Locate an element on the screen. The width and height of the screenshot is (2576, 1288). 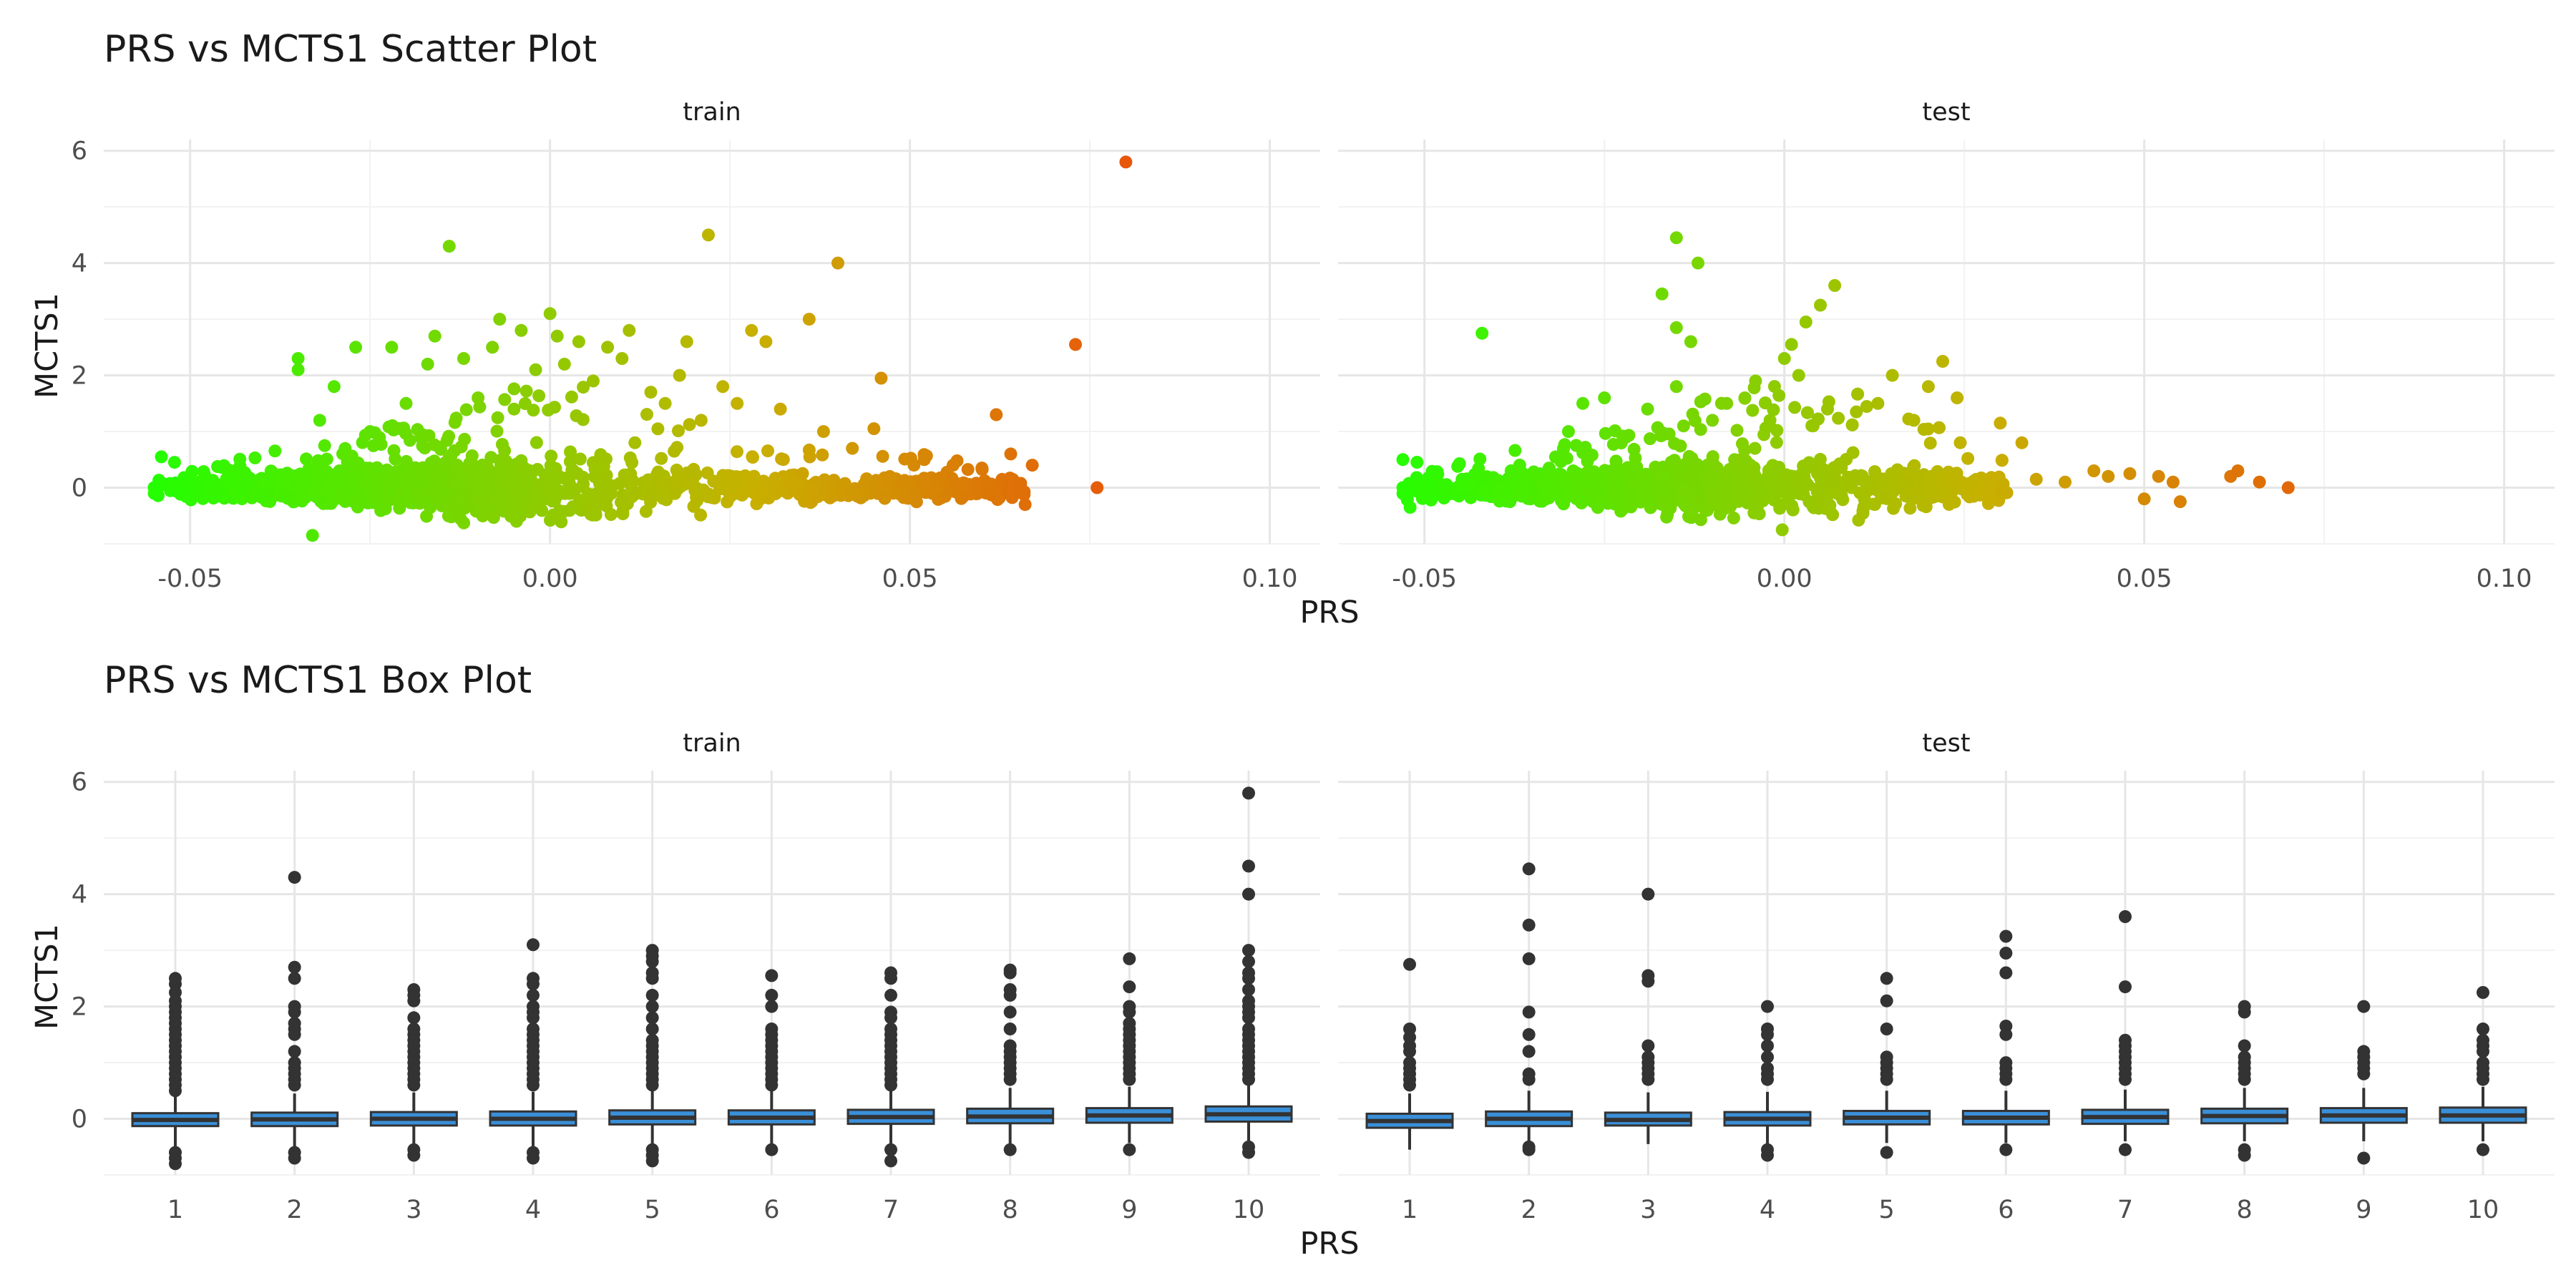
scatter-title: PRS vs MCTS1 Scatter Plot is located at coordinates (350, 49).